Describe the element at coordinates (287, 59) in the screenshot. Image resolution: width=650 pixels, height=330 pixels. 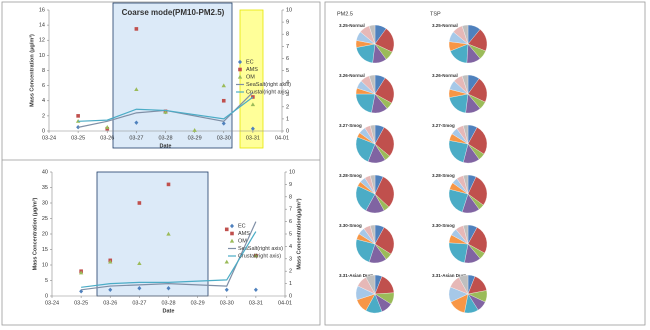
I see `y2-tick-label: 6` at that location.